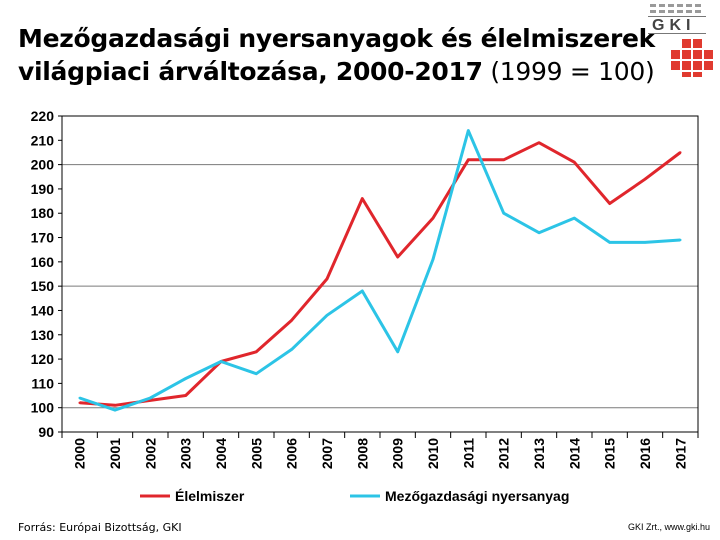  What do you see at coordinates (43, 213) in the screenshot?
I see `y-tick-label: 180` at bounding box center [43, 213].